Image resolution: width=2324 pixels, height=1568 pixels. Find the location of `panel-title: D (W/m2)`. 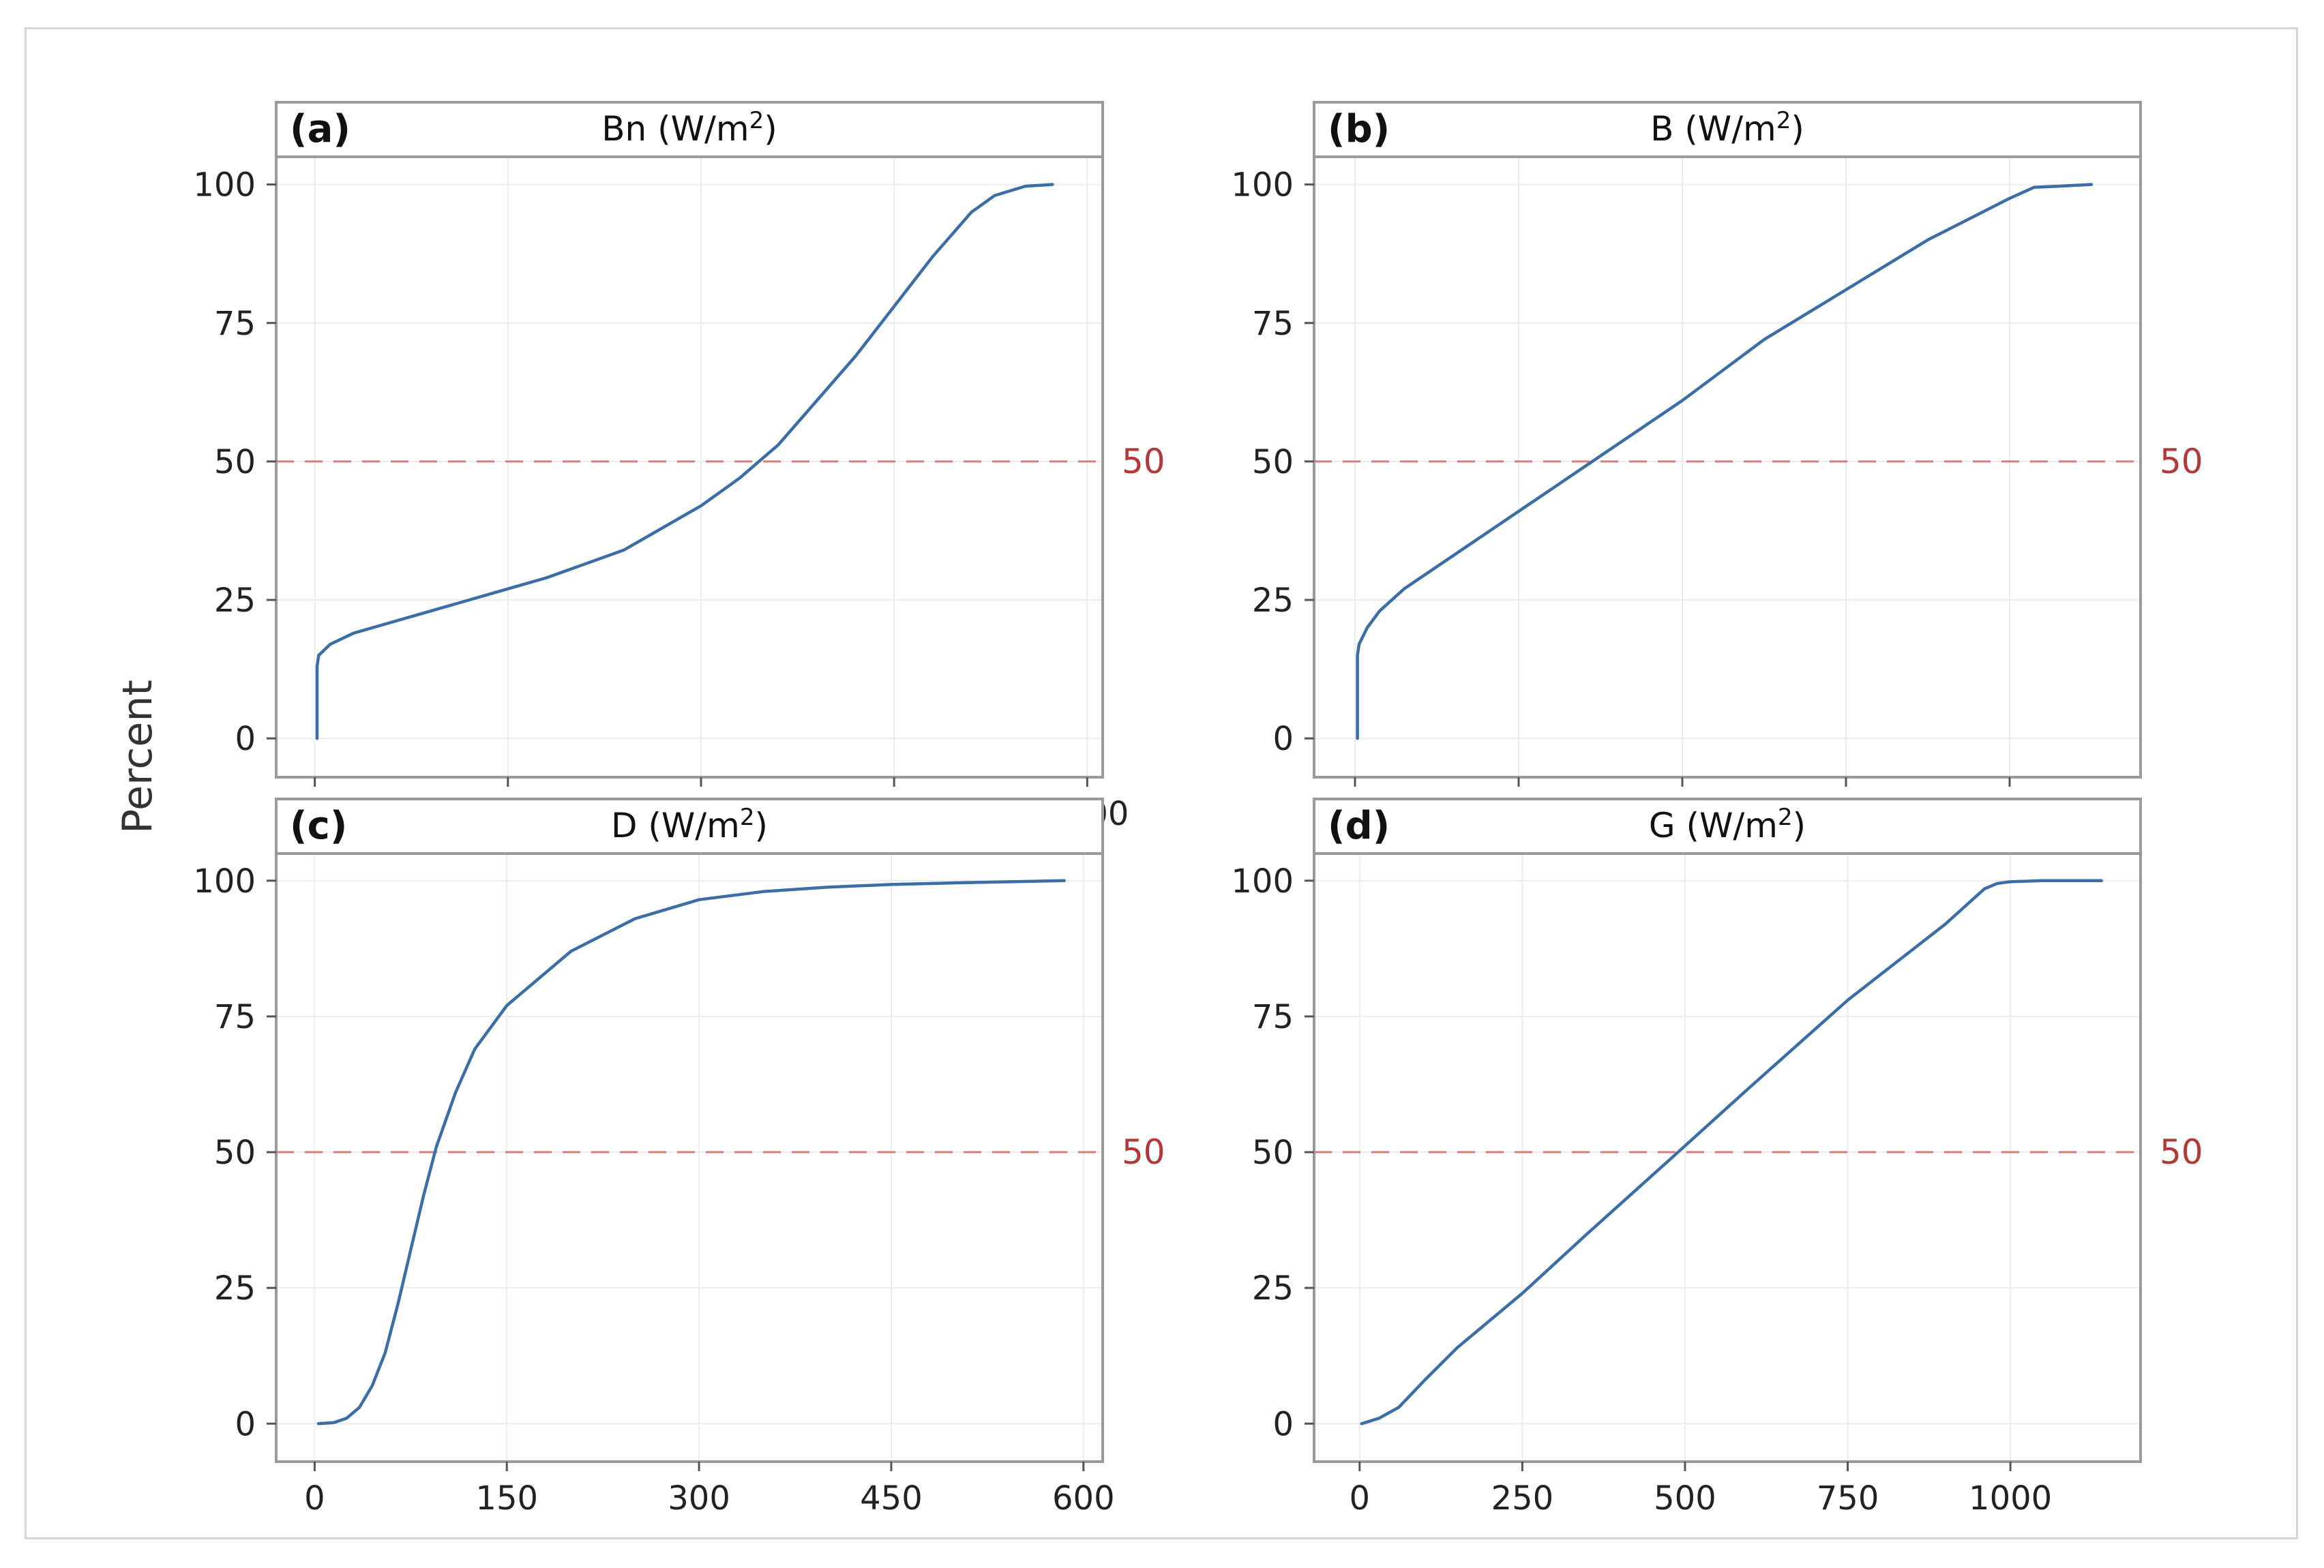

panel-title: D (W/m2) is located at coordinates (689, 824).